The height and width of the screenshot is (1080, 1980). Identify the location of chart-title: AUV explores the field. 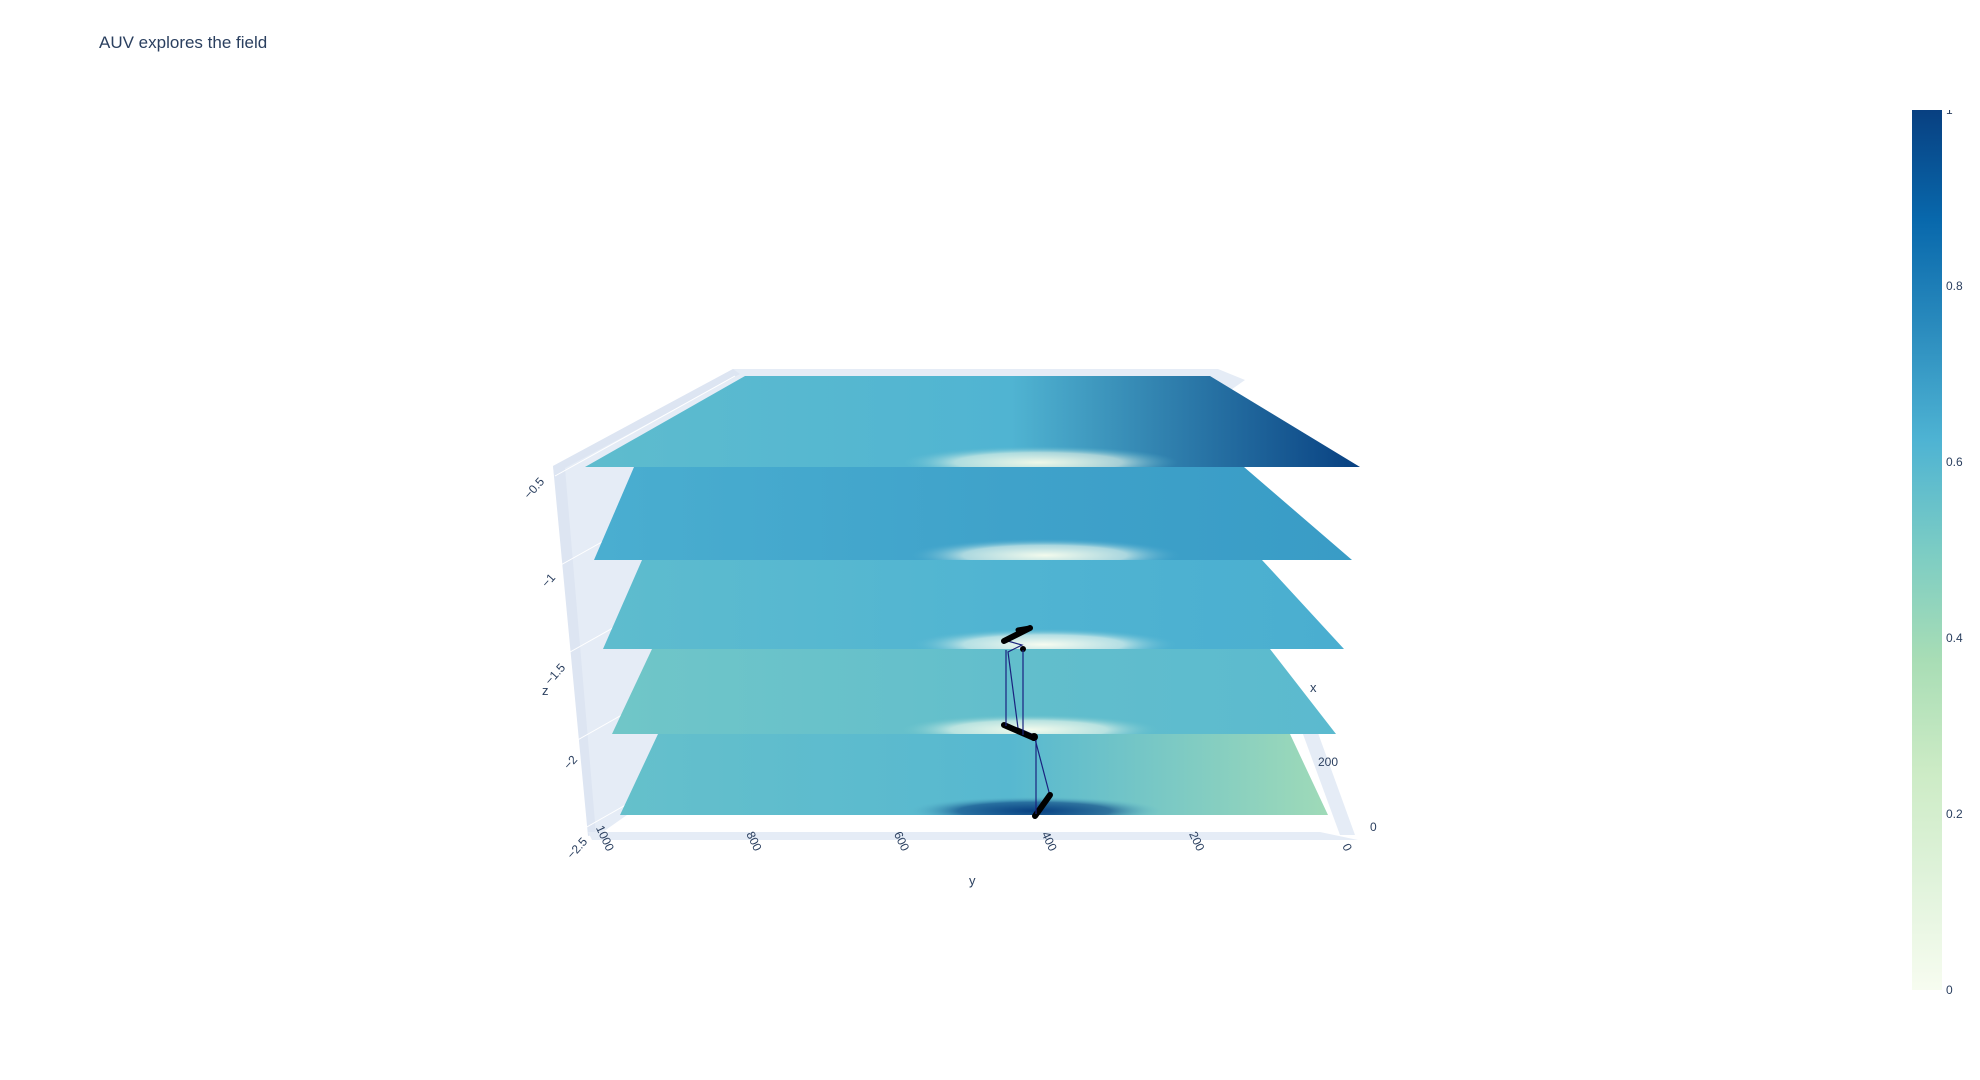
(183, 42).